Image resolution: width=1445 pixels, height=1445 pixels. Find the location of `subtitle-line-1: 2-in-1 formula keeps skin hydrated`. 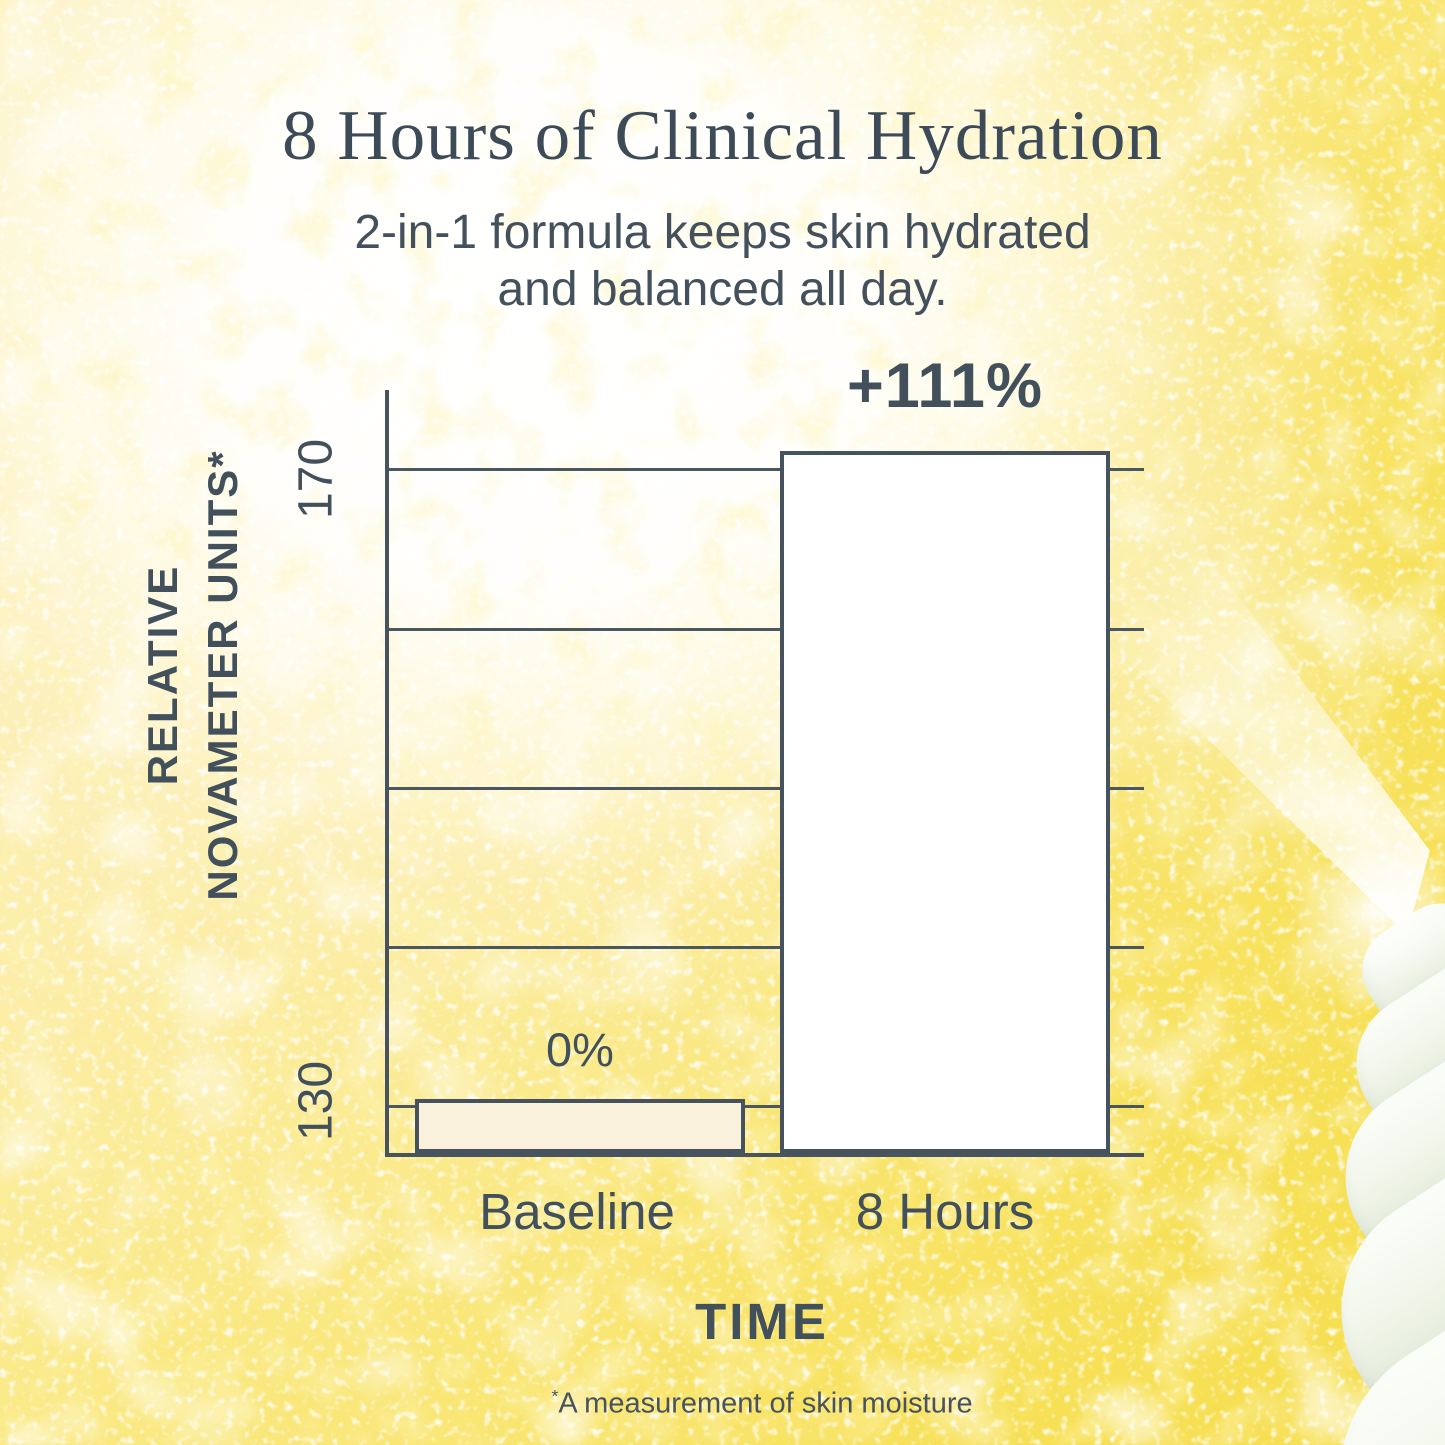

subtitle-line-1: 2-in-1 formula keeps skin hydrated is located at coordinates (722, 232).